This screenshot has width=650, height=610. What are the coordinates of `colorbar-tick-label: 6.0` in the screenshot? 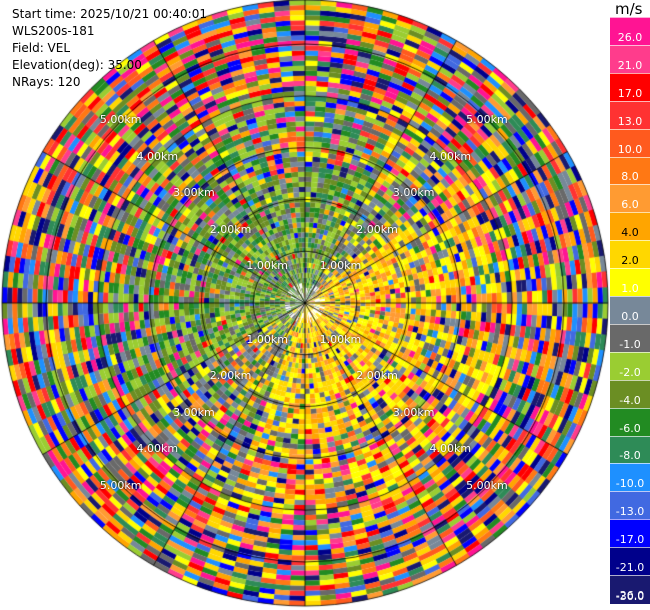 It's located at (630, 205).